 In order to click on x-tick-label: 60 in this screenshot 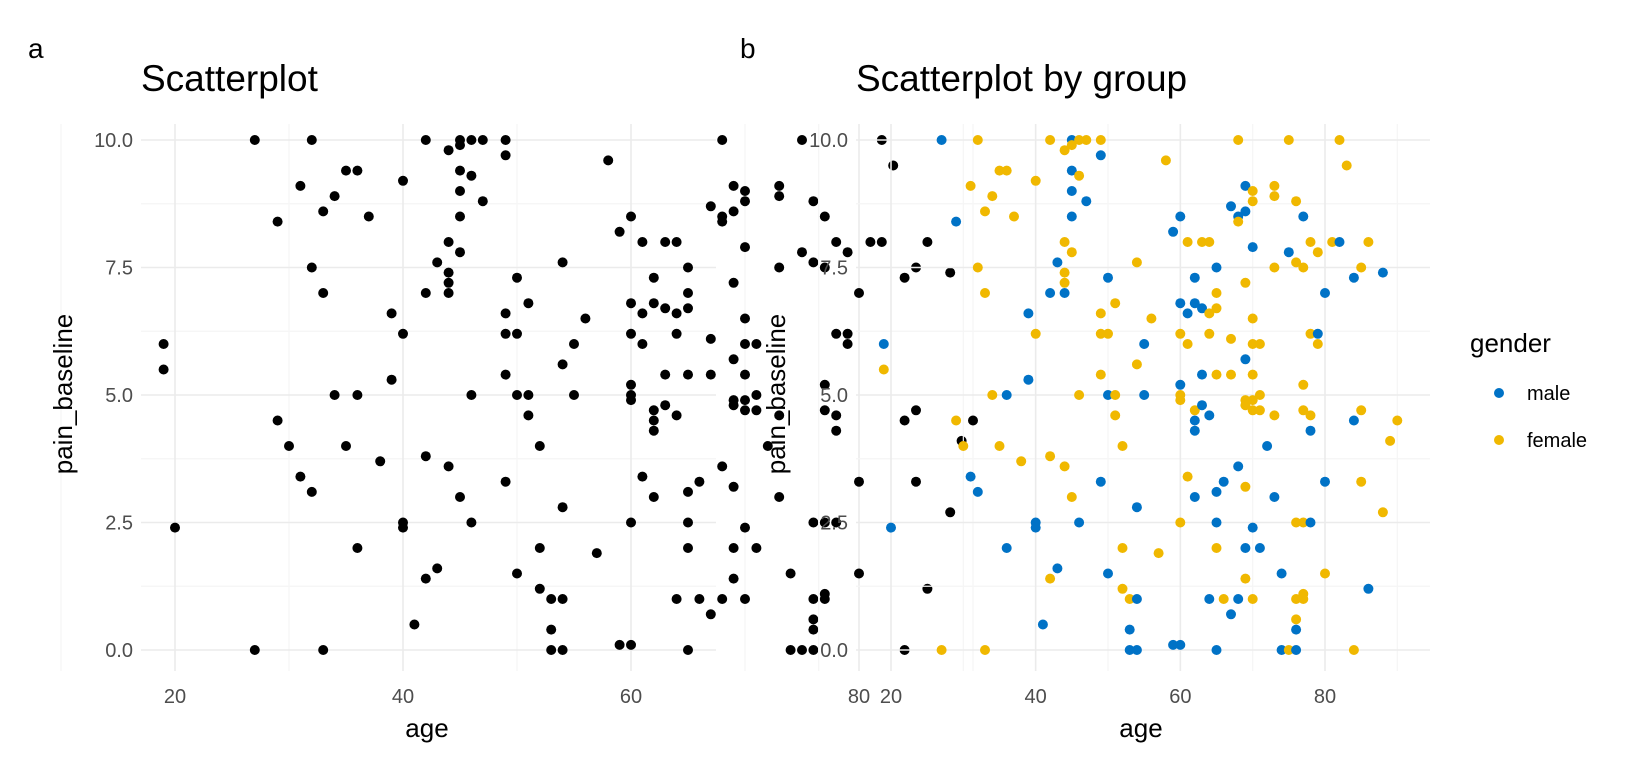, I will do `click(631, 697)`.